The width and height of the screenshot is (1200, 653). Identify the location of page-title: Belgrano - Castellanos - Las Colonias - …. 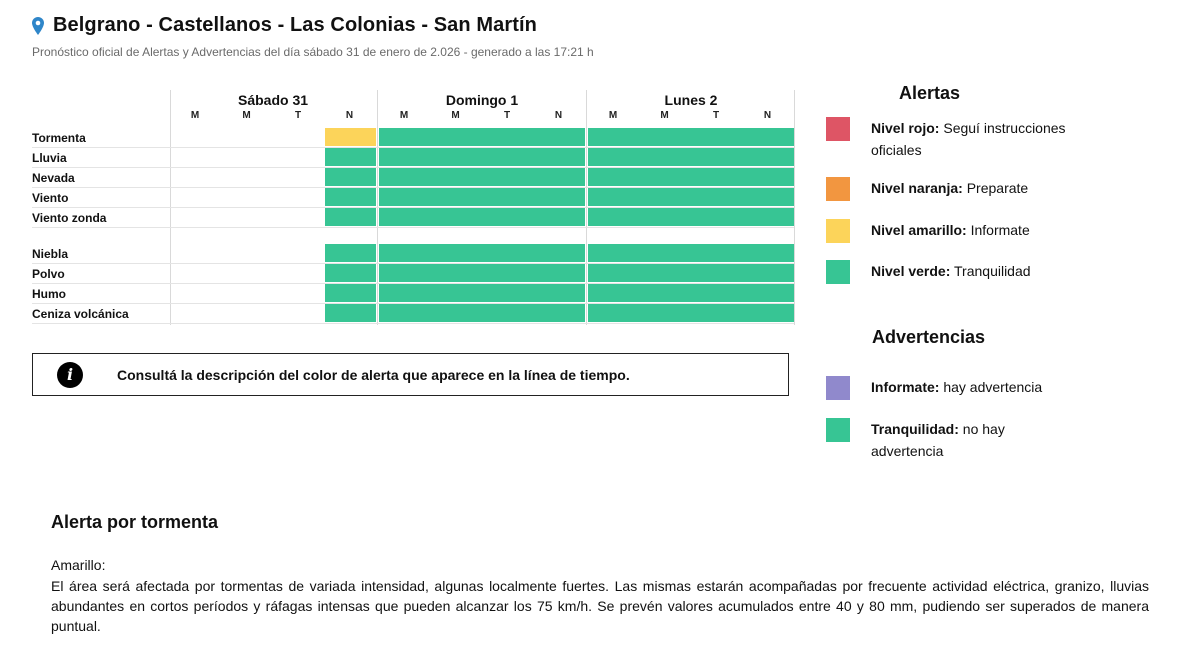
(295, 25).